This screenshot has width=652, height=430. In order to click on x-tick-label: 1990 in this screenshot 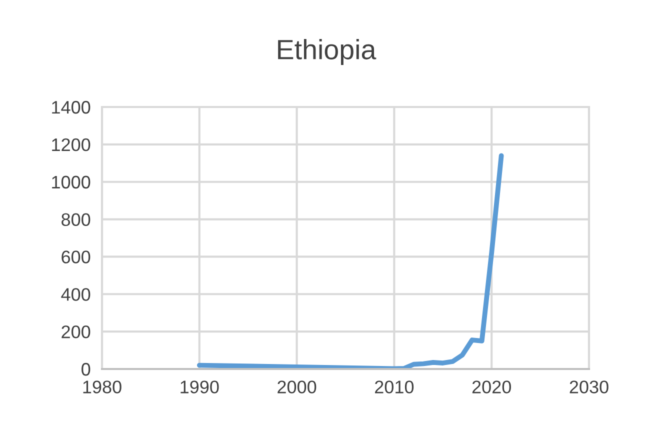, I will do `click(199, 387)`.